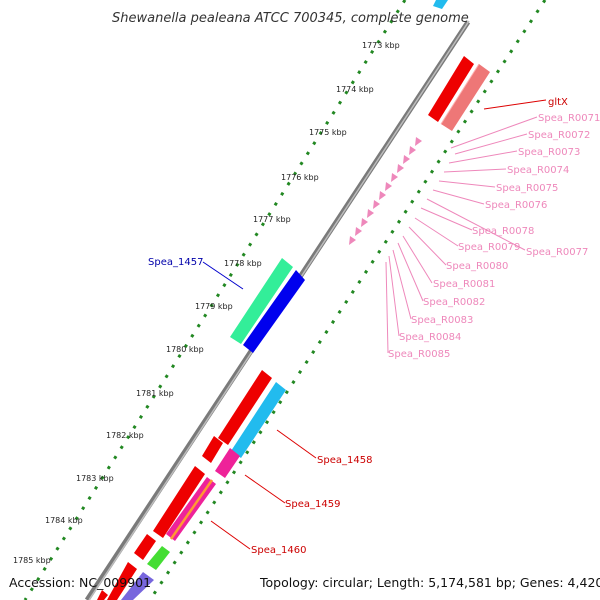 The image size is (600, 600). I want to click on trna-label: Spea_R0078, so click(503, 231).